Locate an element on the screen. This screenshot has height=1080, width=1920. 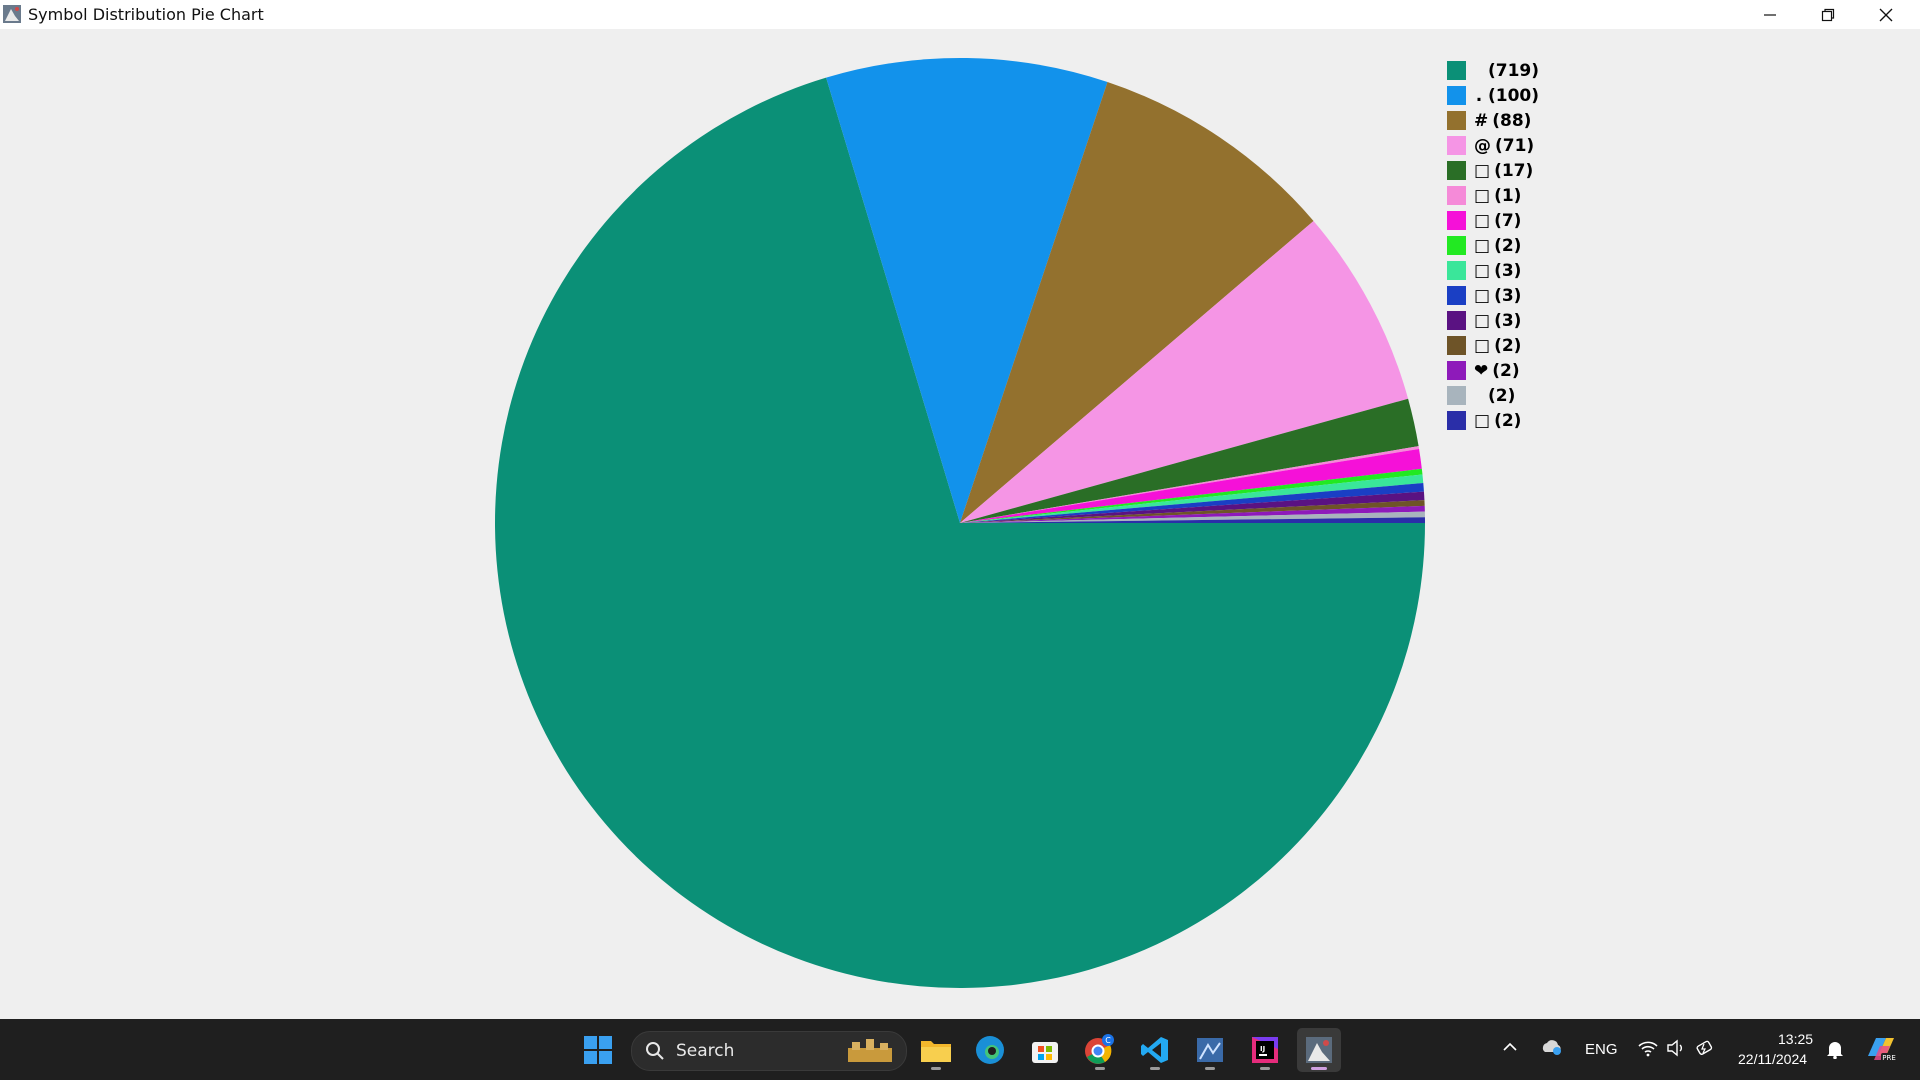
copilot-icon: PRE is located at coordinates (1882, 1050).